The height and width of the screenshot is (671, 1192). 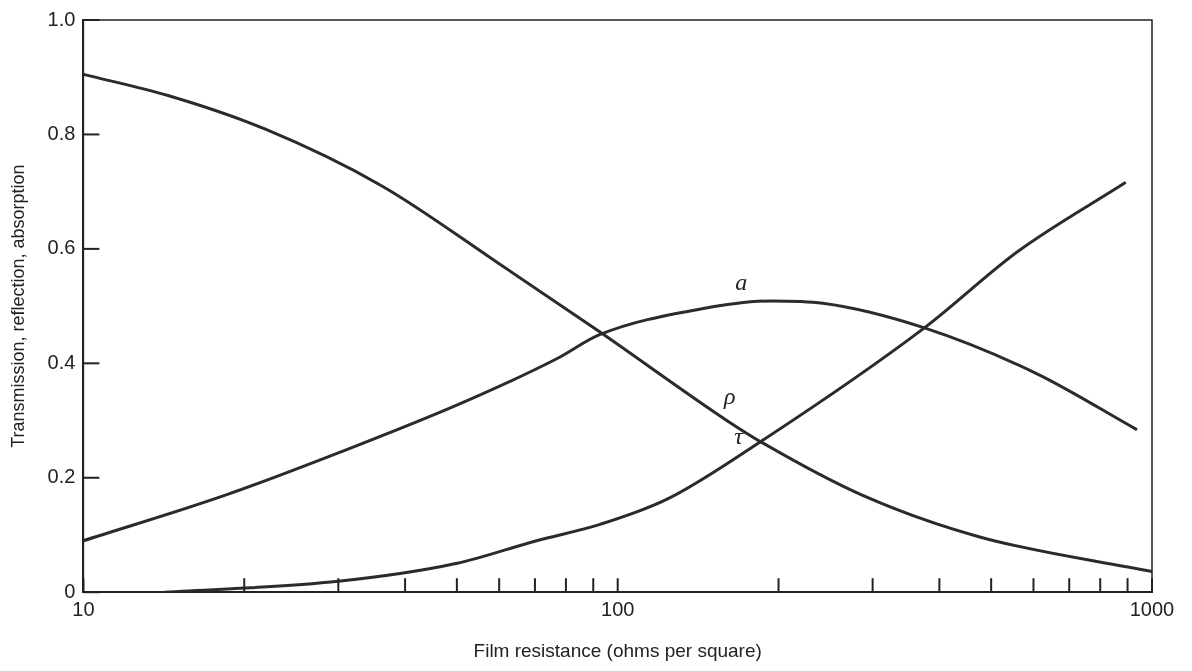 What do you see at coordinates (61, 18) in the screenshot?
I see `y-tick-label: 1.0` at bounding box center [61, 18].